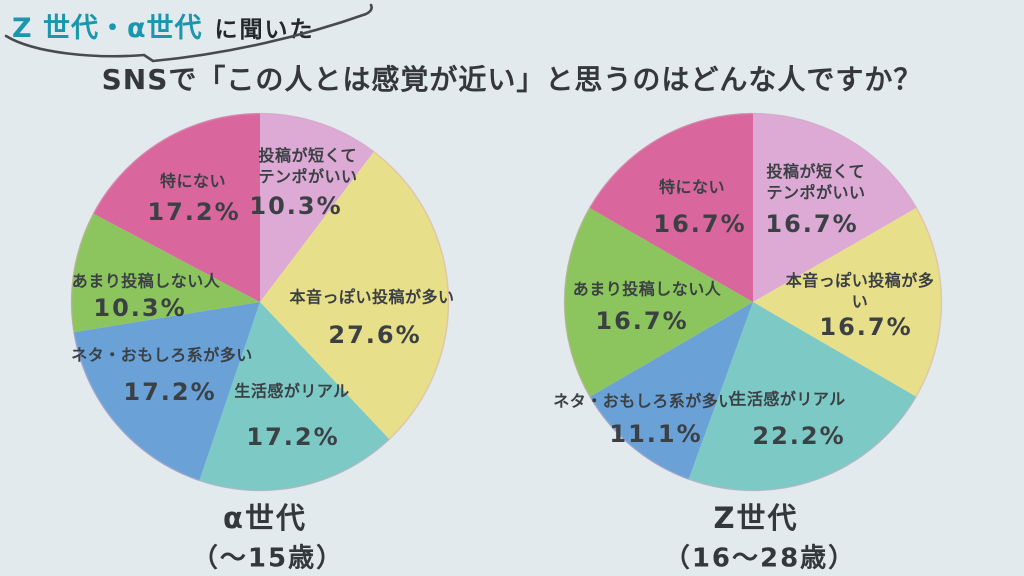  What do you see at coordinates (760, 558) in the screenshot?
I see `pie-caption-z-age: （16～28歳）` at bounding box center [760, 558].